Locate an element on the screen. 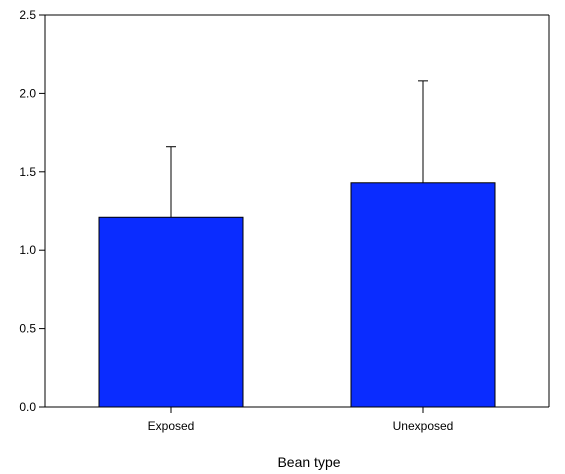 This screenshot has width=565, height=474. x-axis-ticks: Exposed Unexposed is located at coordinates (301, 420).